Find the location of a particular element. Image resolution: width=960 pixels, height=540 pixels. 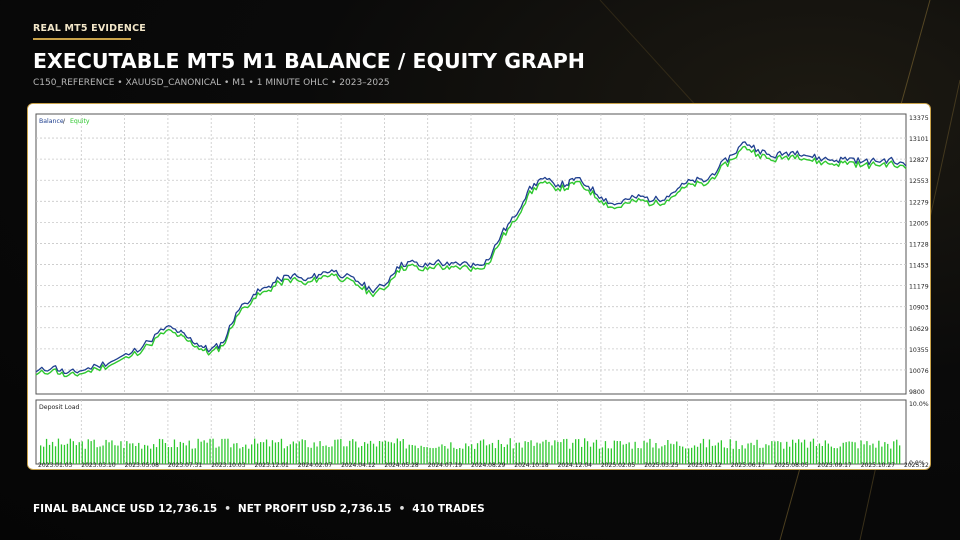

y-tick-label: 10076 is located at coordinates (919, 371).